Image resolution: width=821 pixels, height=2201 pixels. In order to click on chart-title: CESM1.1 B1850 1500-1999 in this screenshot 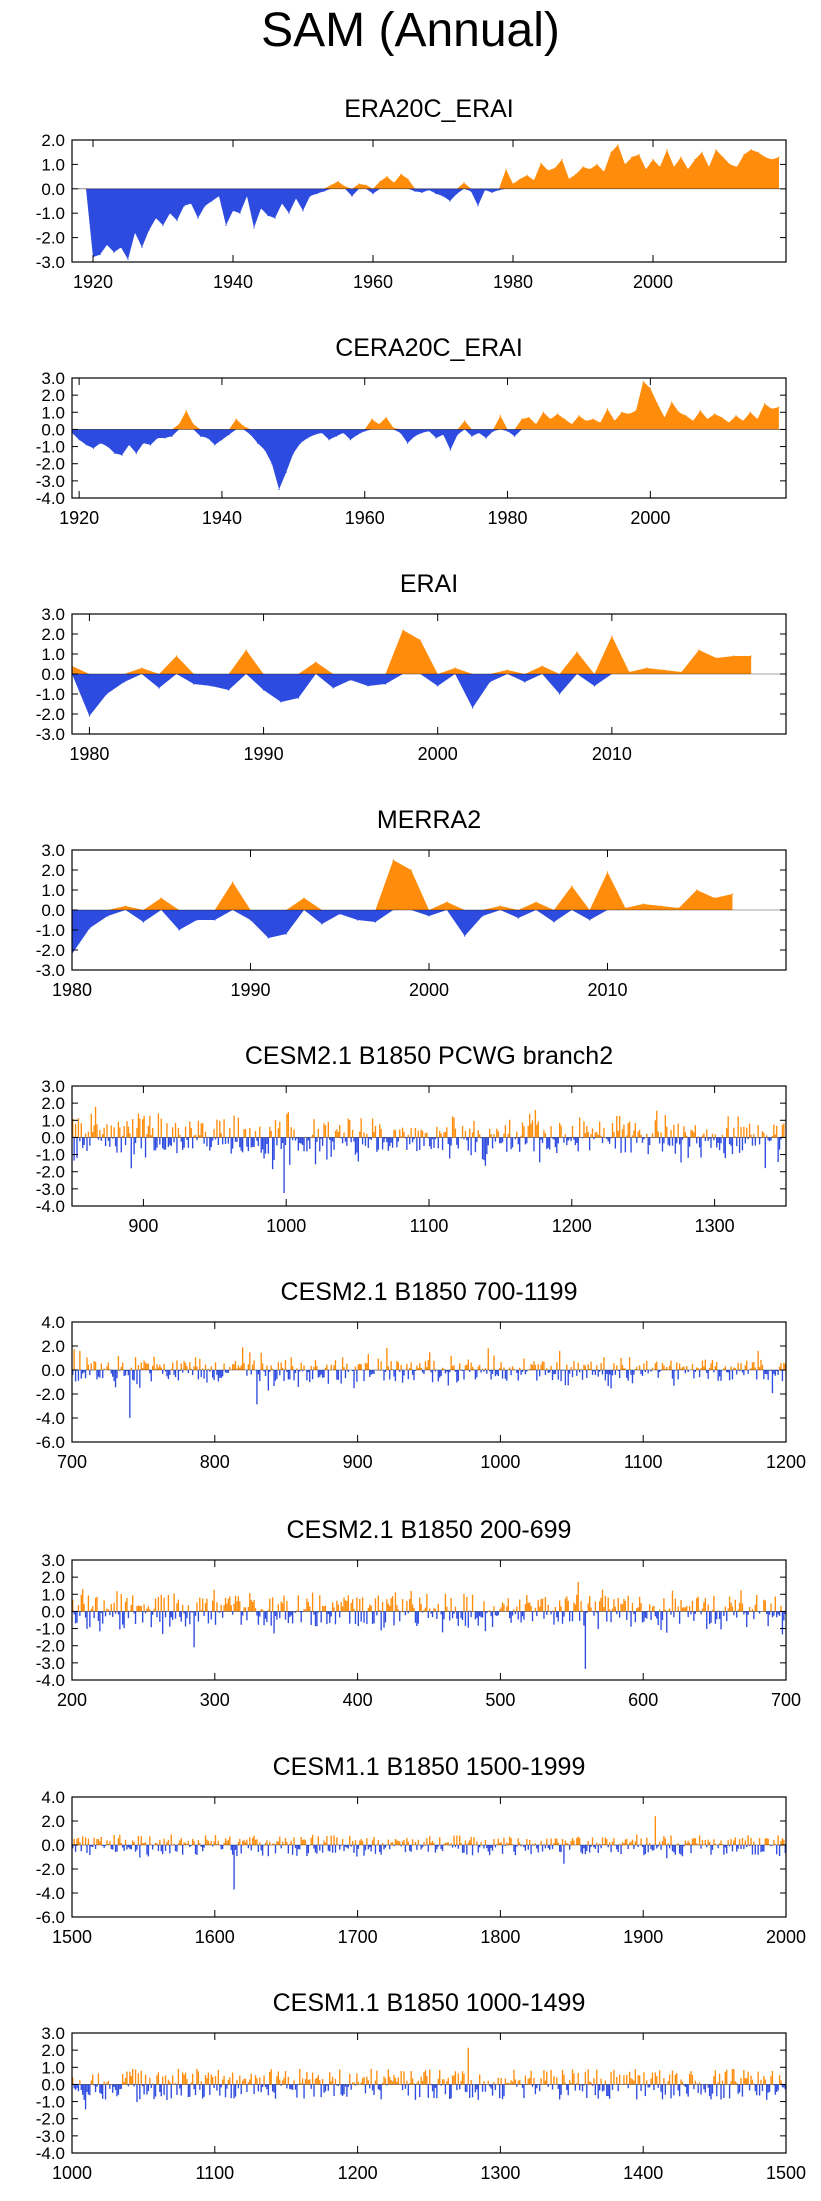, I will do `click(429, 1767)`.